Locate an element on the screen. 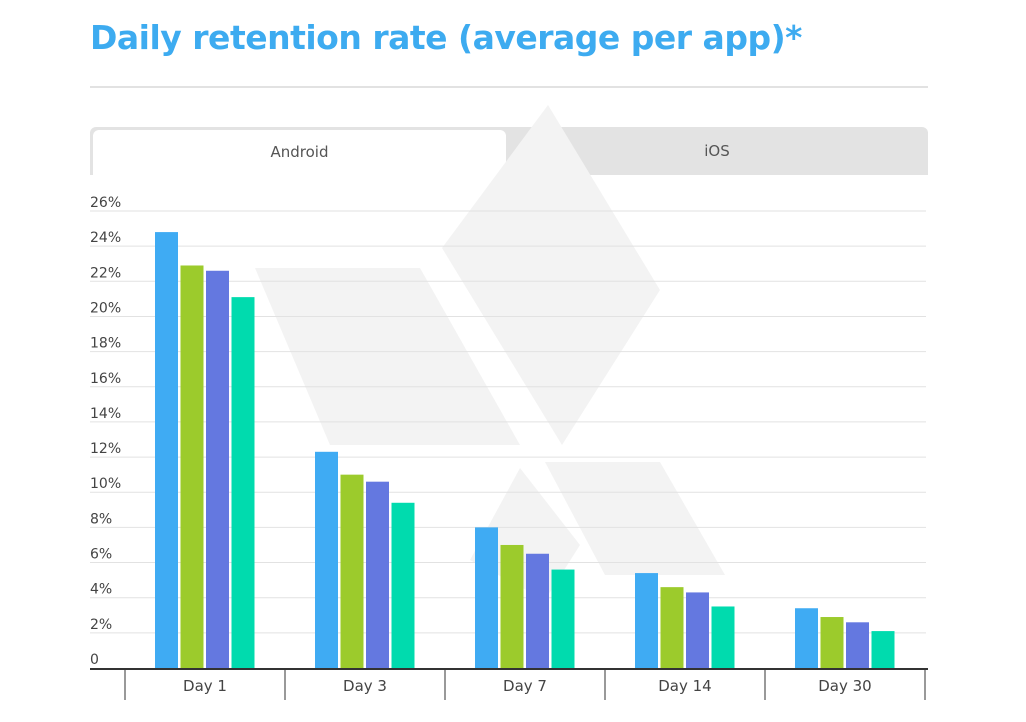 This screenshot has height=722, width=1026. tab-android: Android is located at coordinates (299, 152).